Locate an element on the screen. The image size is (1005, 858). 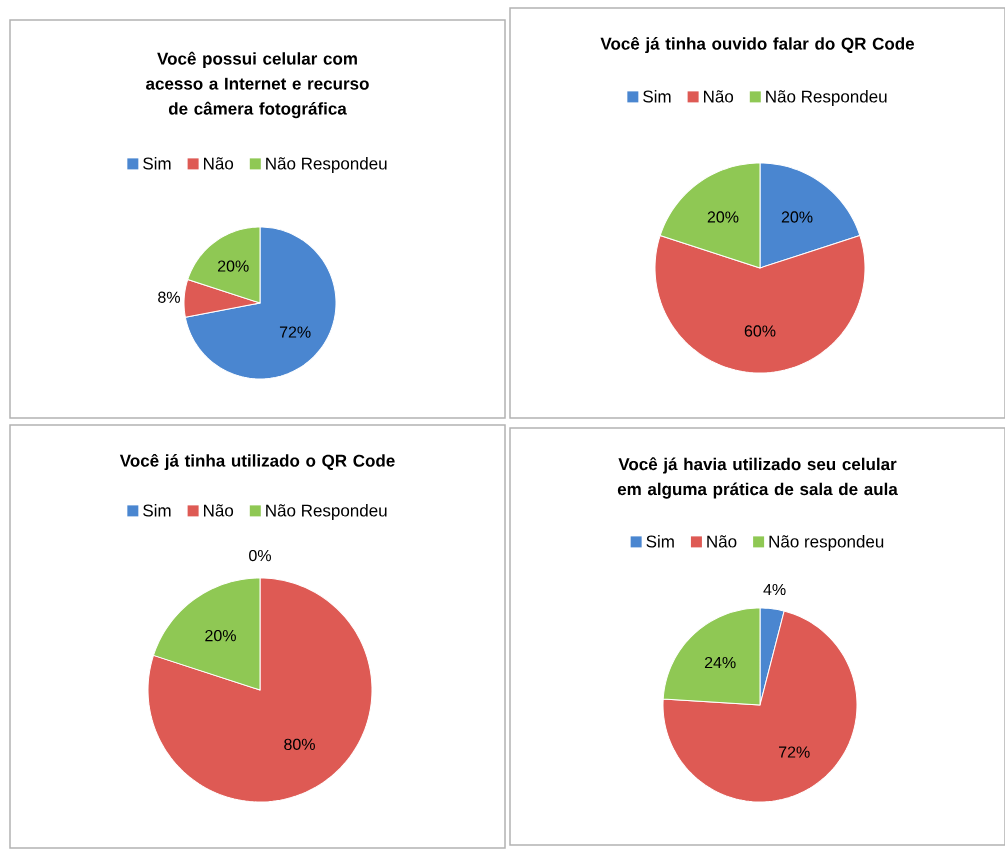
data-label: 24% is located at coordinates (720, 662).